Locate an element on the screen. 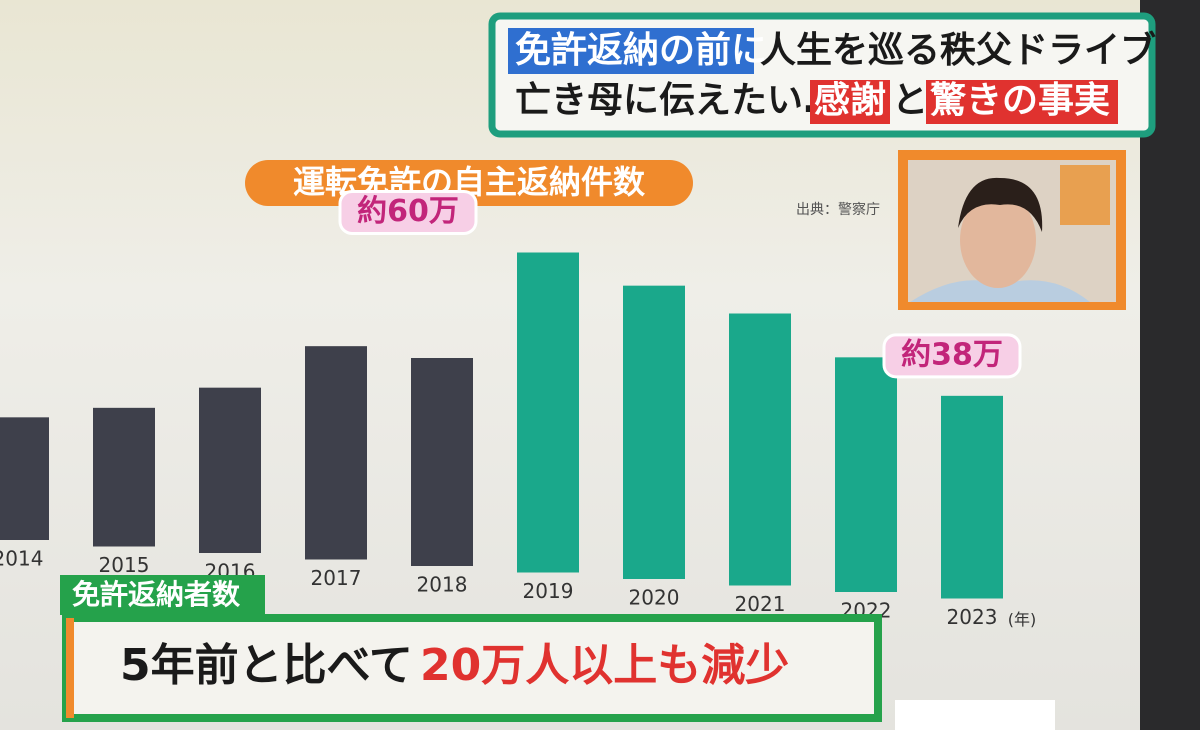 This screenshot has width=1200, height=730. x-tick-label: 2019 is located at coordinates (548, 591).